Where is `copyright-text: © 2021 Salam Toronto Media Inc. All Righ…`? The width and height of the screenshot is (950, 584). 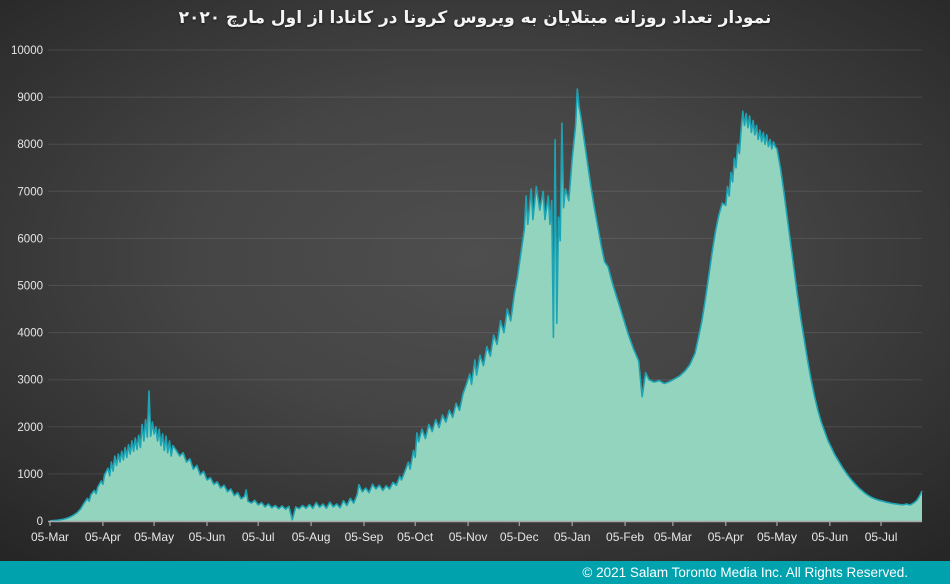
copyright-text: © 2021 Salam Toronto Media Inc. All Righ… is located at coordinates (745, 572).